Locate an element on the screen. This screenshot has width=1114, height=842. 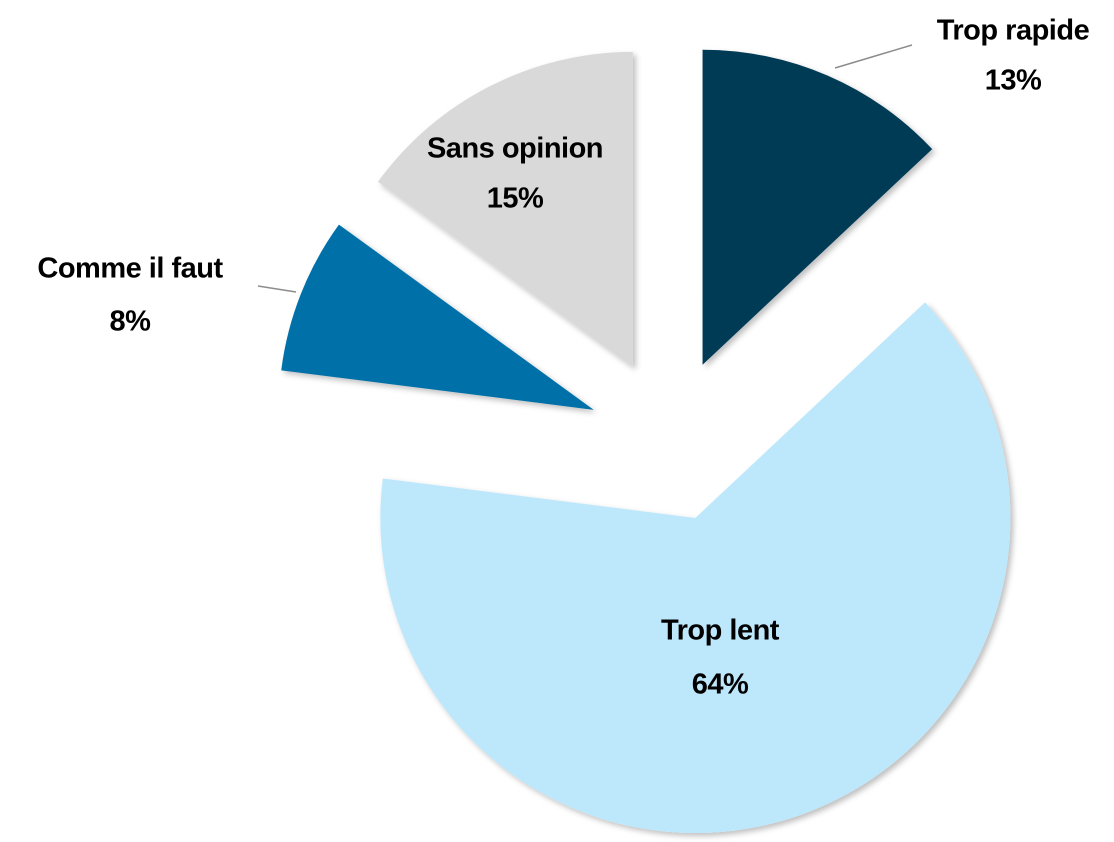
value-label: 8% is located at coordinates (131, 322).